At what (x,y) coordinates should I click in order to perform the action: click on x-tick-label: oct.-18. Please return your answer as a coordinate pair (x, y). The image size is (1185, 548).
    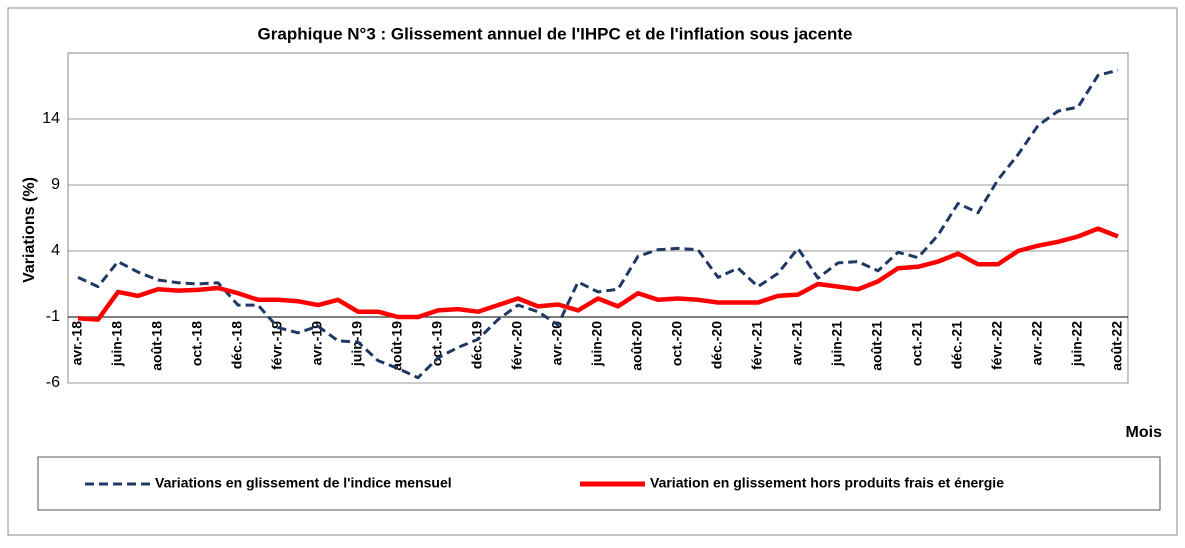
    Looking at the image, I should click on (197, 343).